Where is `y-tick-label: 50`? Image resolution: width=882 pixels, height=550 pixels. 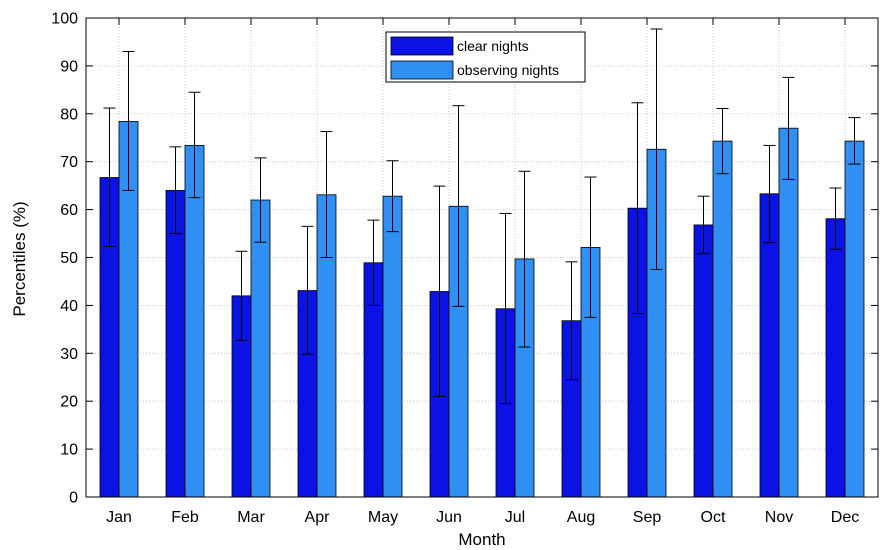 y-tick-label: 50 is located at coordinates (69, 258).